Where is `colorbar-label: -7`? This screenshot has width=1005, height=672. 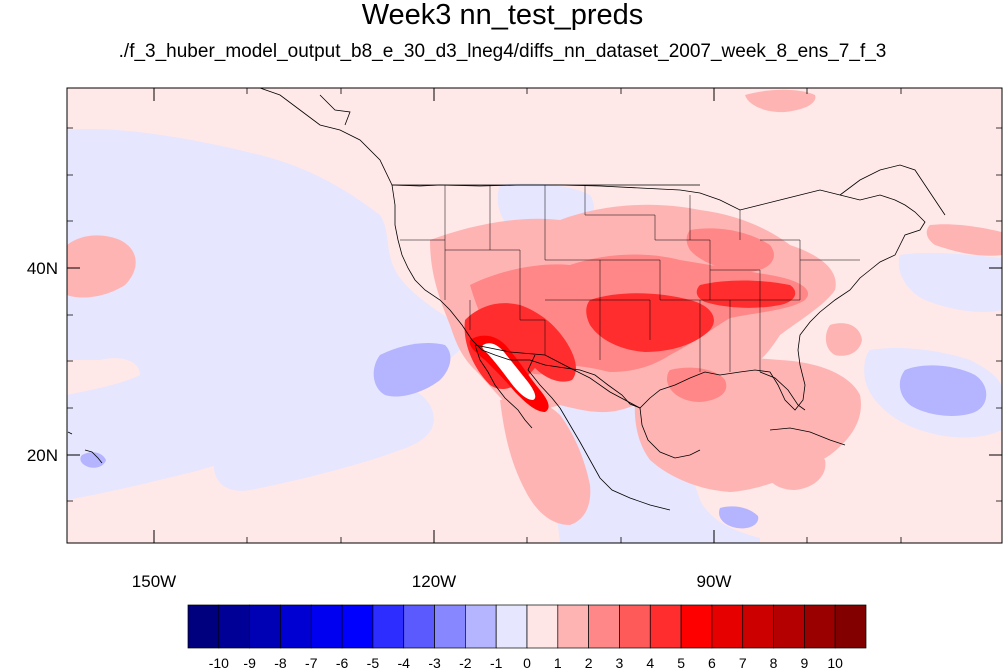 colorbar-label: -7 is located at coordinates (311, 663).